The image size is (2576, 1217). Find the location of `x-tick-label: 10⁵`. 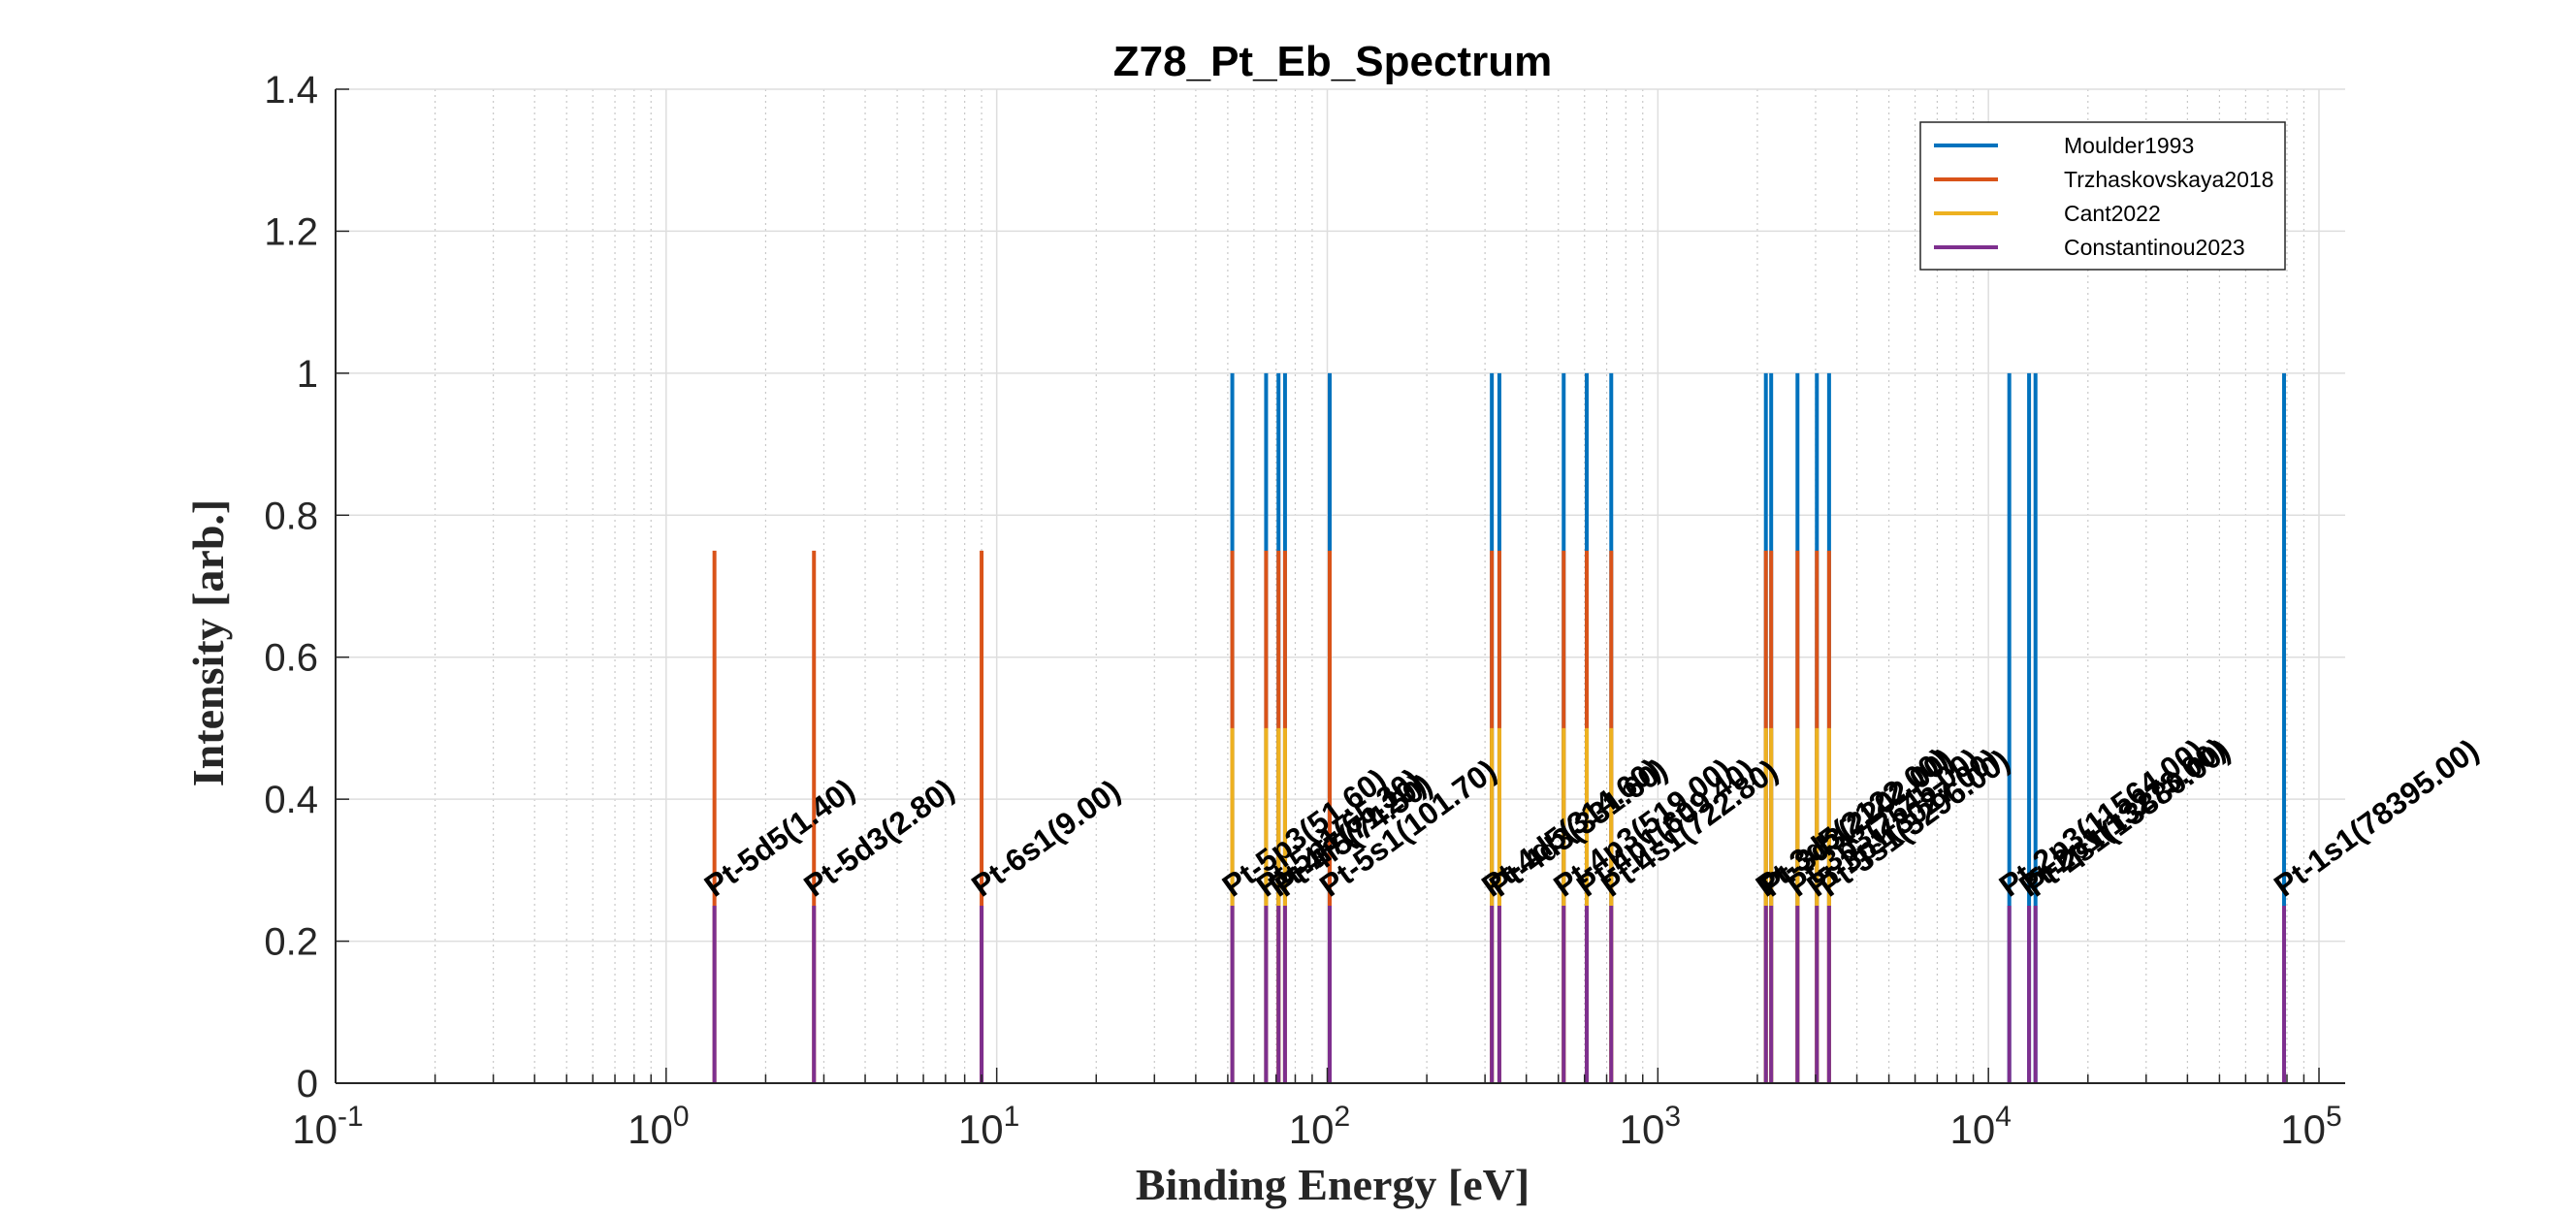

x-tick-label: 10⁵ is located at coordinates (2310, 1126).